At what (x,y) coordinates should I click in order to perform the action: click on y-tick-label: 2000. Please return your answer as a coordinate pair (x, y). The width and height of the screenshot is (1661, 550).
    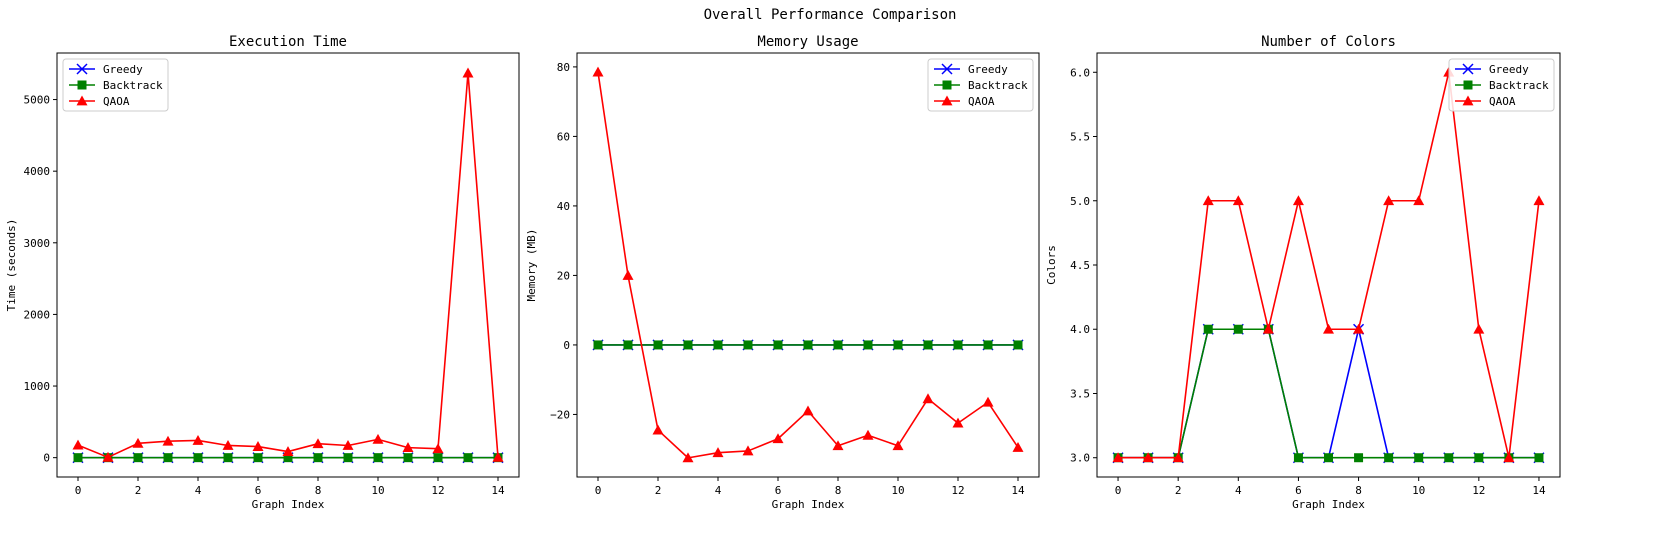
    Looking at the image, I should click on (37, 314).